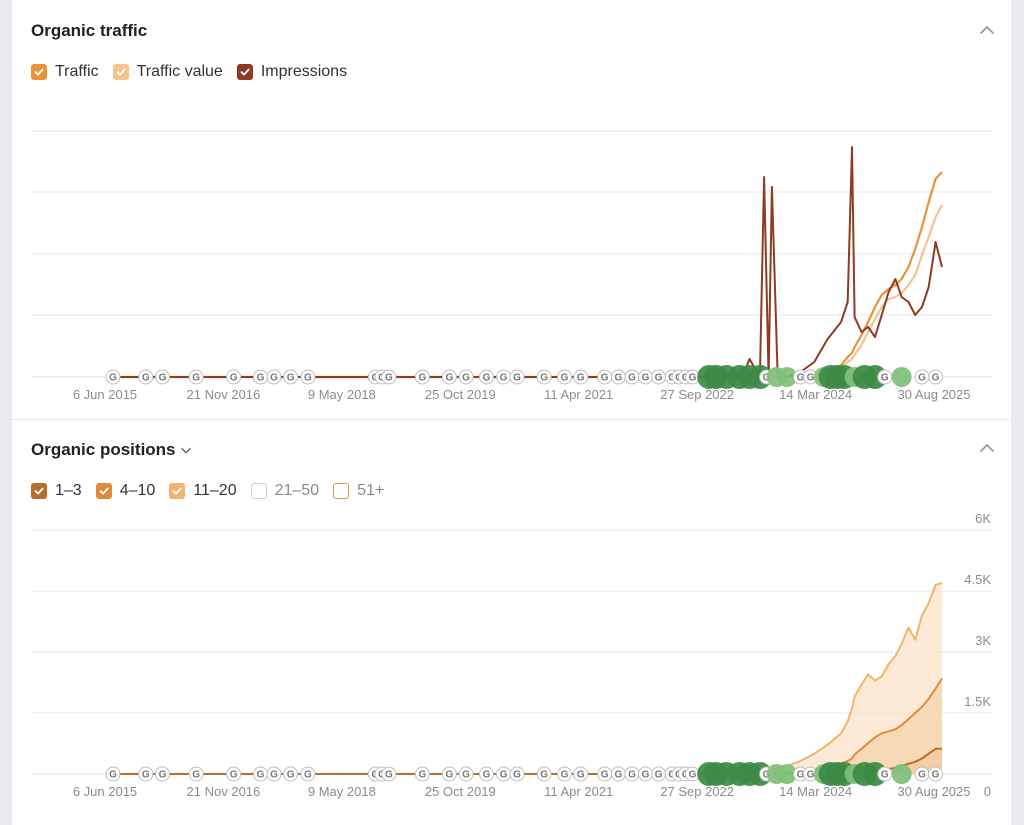 The image size is (1024, 825). What do you see at coordinates (987, 30) in the screenshot?
I see `collapse-traffic-button` at bounding box center [987, 30].